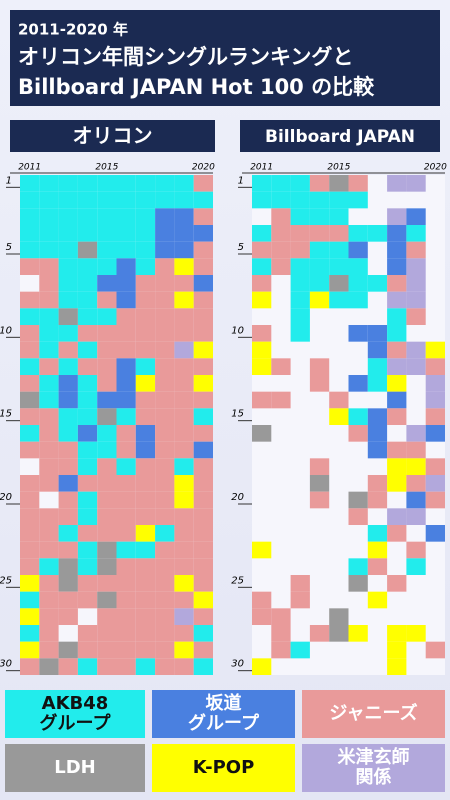 This screenshot has width=450, height=800. What do you see at coordinates (76, 723) in the screenshot?
I see `legend-label: グループ` at bounding box center [76, 723].